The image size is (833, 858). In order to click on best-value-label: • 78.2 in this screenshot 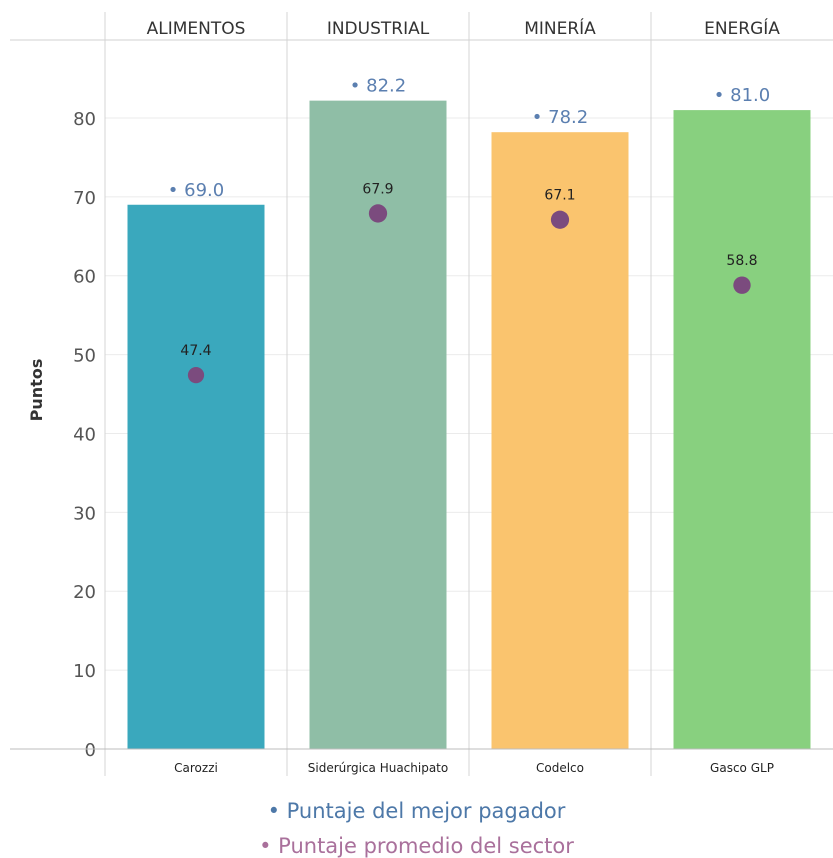, I will do `click(560, 117)`.